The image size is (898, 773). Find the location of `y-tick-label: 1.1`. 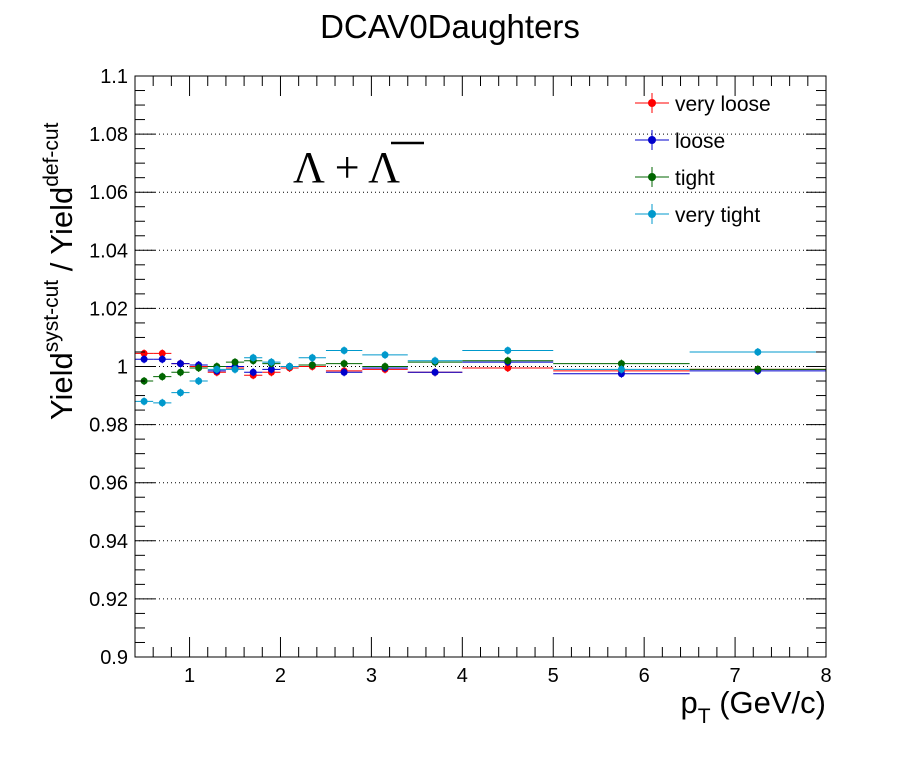

y-tick-label: 1.1 is located at coordinates (114, 77).